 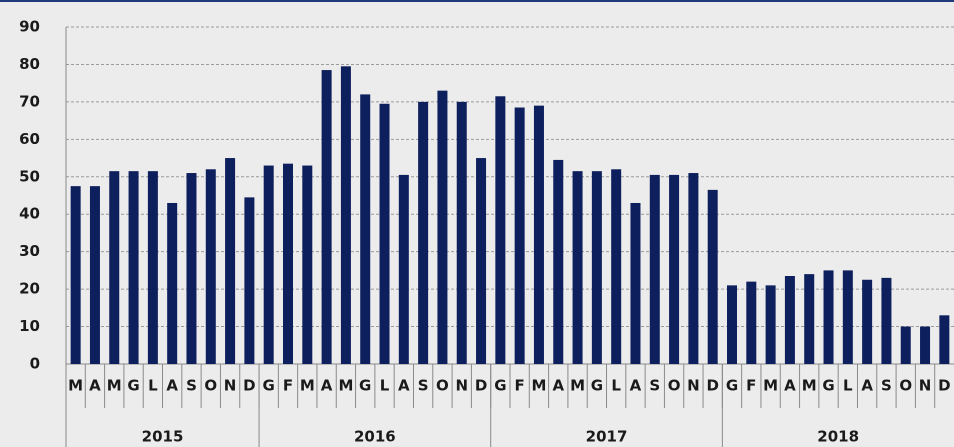 What do you see at coordinates (35, 364) in the screenshot?
I see `y-tick-label: 0` at bounding box center [35, 364].